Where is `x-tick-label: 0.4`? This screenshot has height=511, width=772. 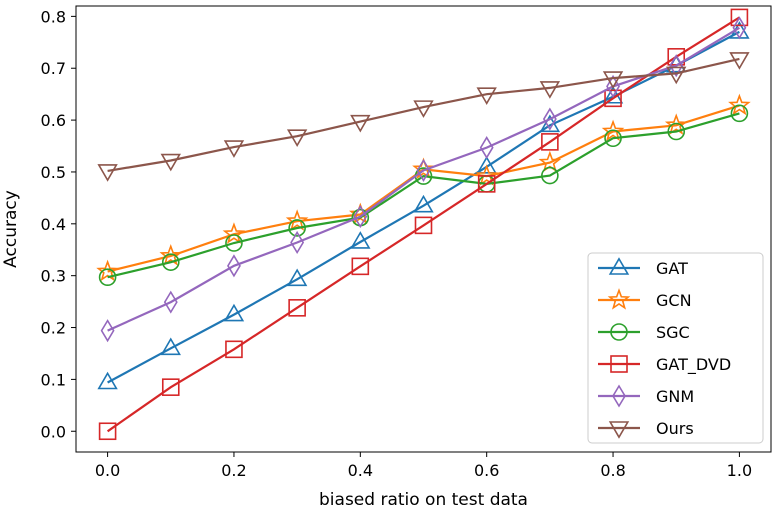 x-tick-label: 0.4 is located at coordinates (360, 470).